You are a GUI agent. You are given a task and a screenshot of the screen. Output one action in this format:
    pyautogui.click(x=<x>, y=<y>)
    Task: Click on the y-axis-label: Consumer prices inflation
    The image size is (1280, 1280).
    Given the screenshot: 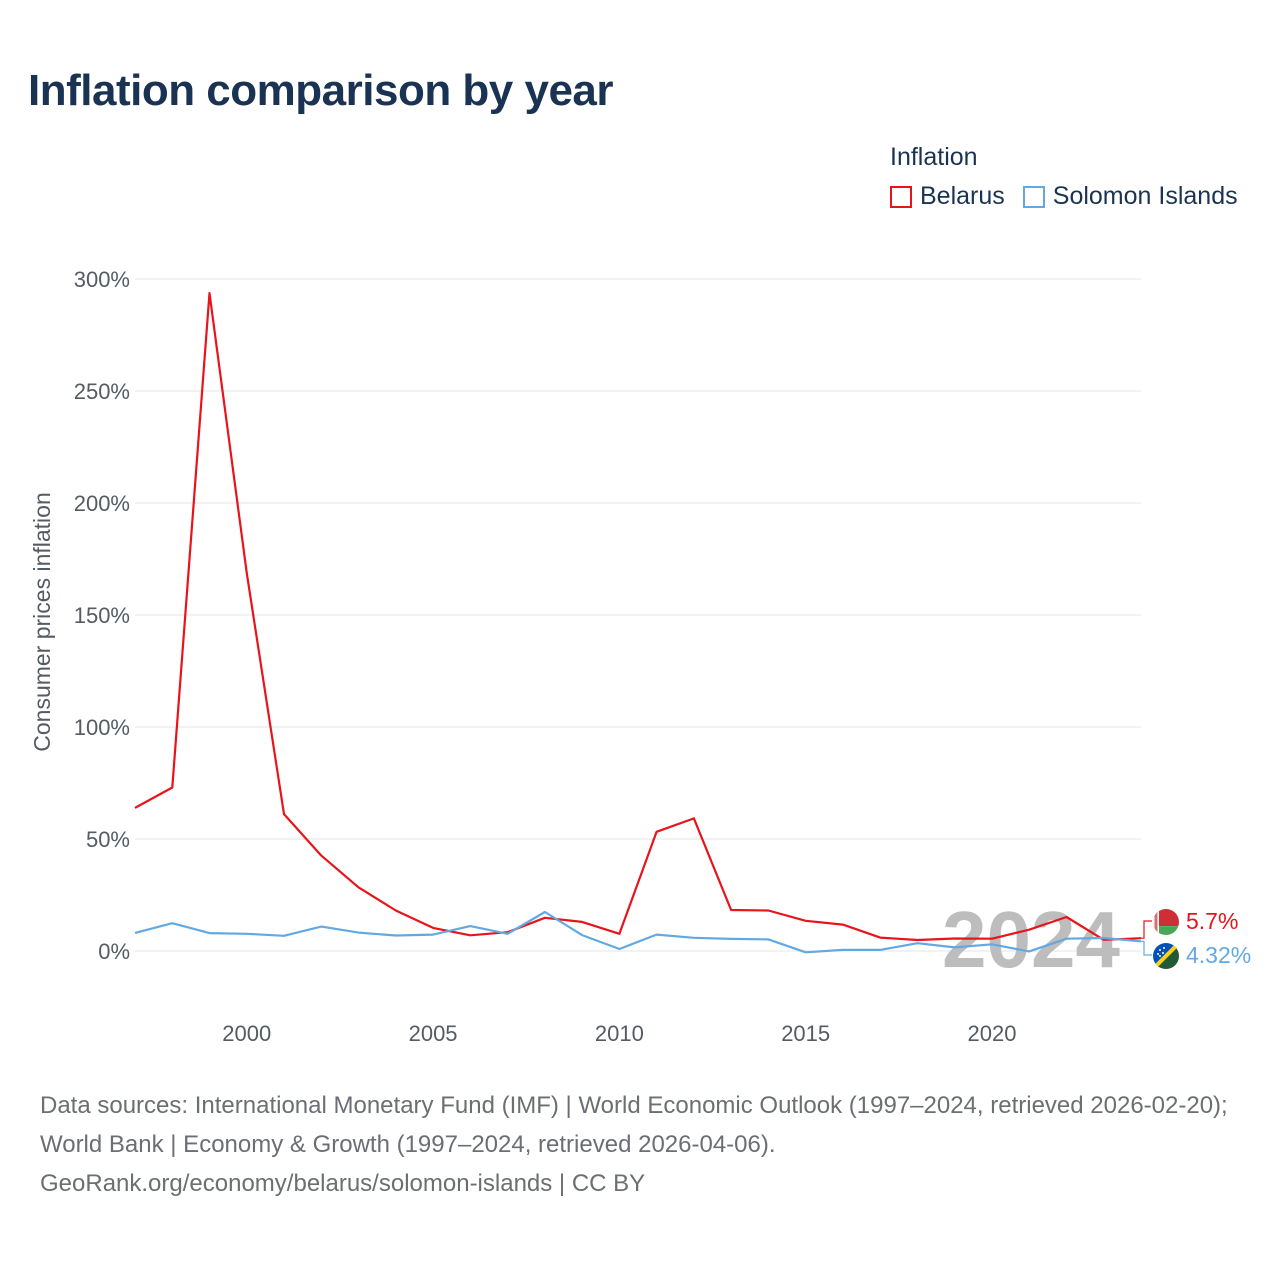 What is the action you would take?
    pyautogui.click(x=42, y=622)
    